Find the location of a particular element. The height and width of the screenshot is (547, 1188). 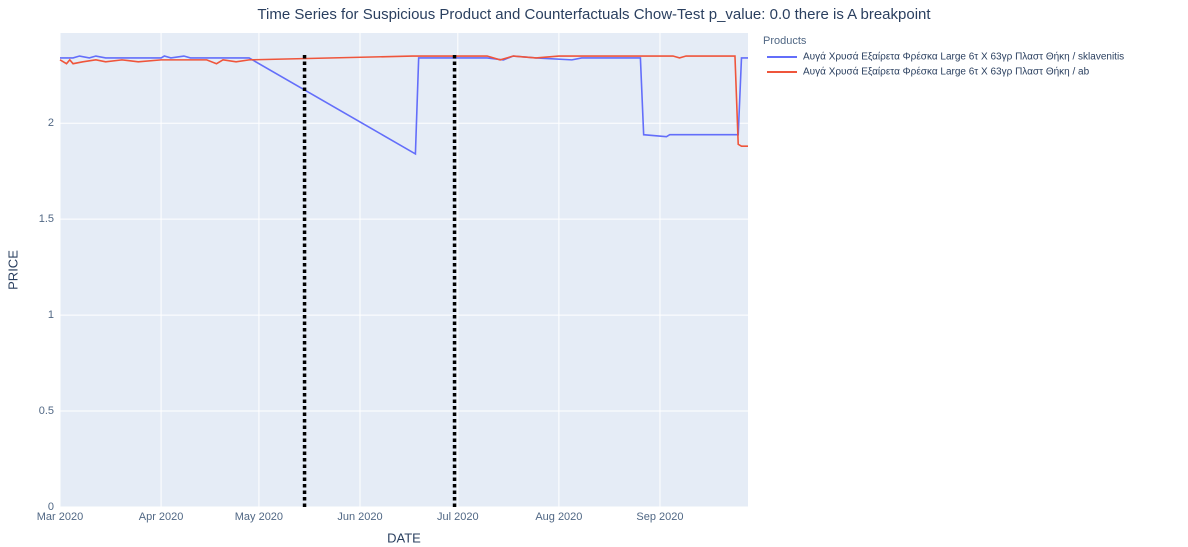

x-tick-label: Sep 2020 is located at coordinates (659, 517).